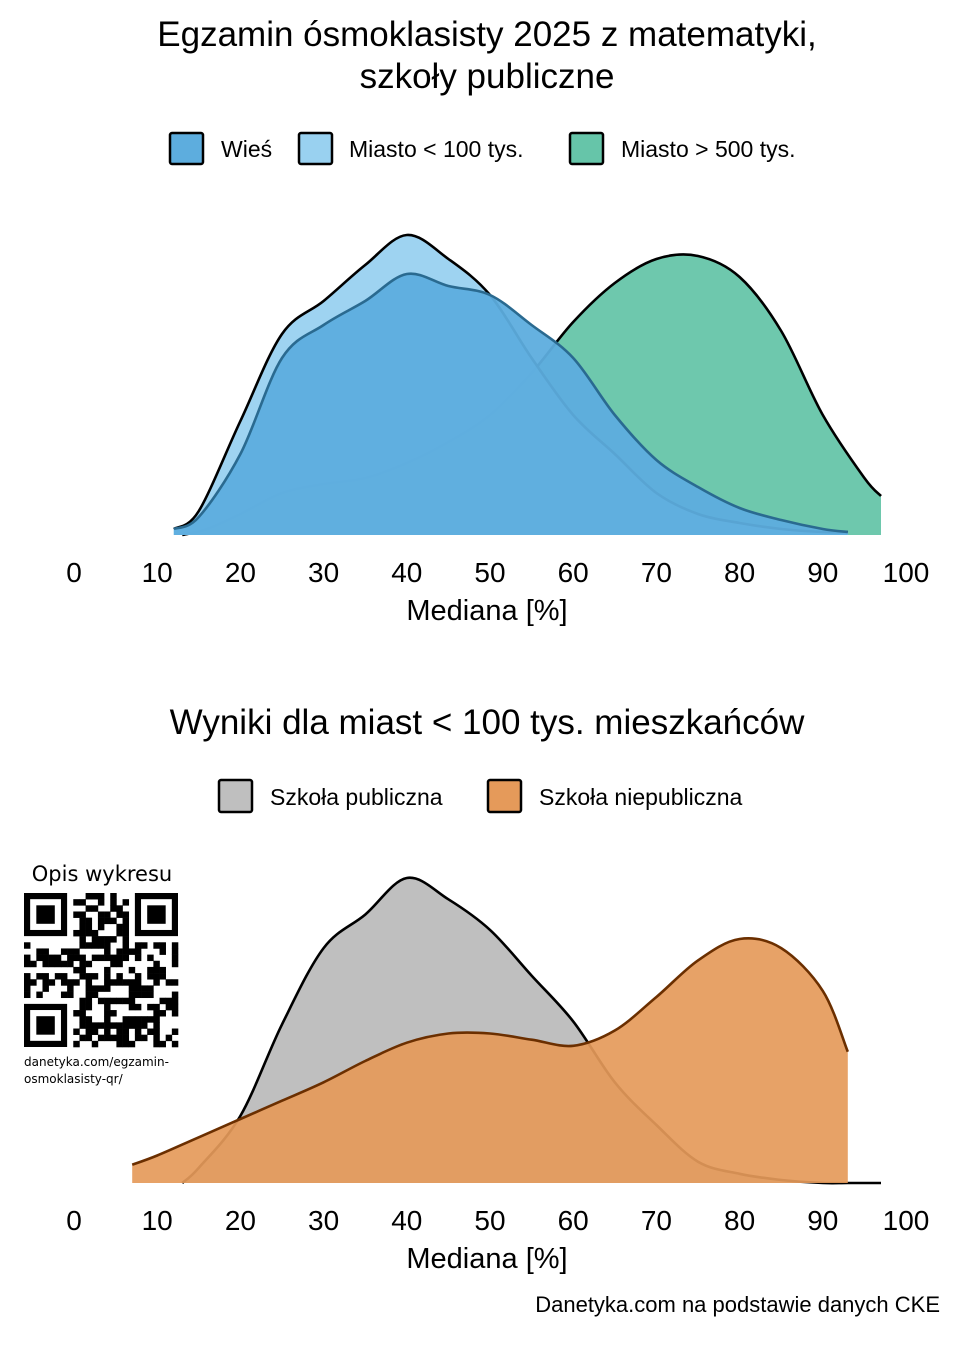 This screenshot has height=1350, width=975. I want to click on legend-swatch-niepubliczna, so click(504, 796).